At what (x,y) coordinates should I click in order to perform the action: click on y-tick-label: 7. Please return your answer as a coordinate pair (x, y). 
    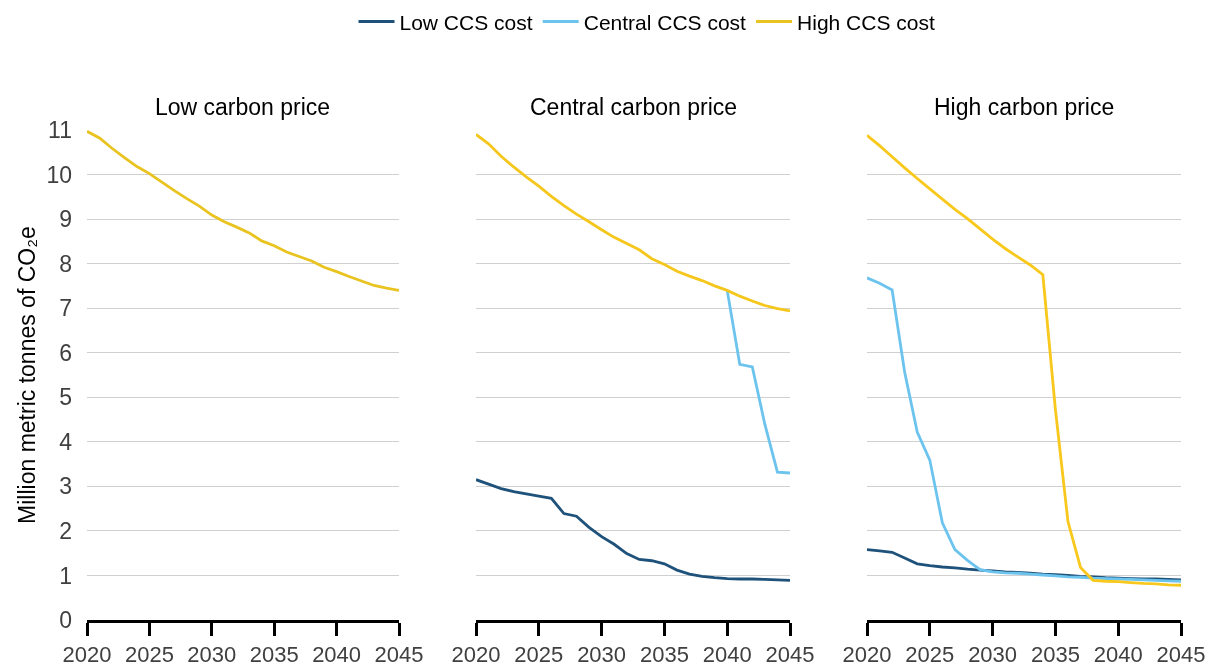
    Looking at the image, I should click on (65, 308).